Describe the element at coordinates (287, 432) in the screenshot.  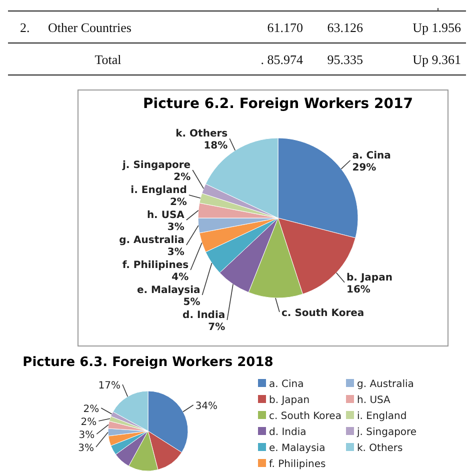
I see `legend-label: d. India` at that location.